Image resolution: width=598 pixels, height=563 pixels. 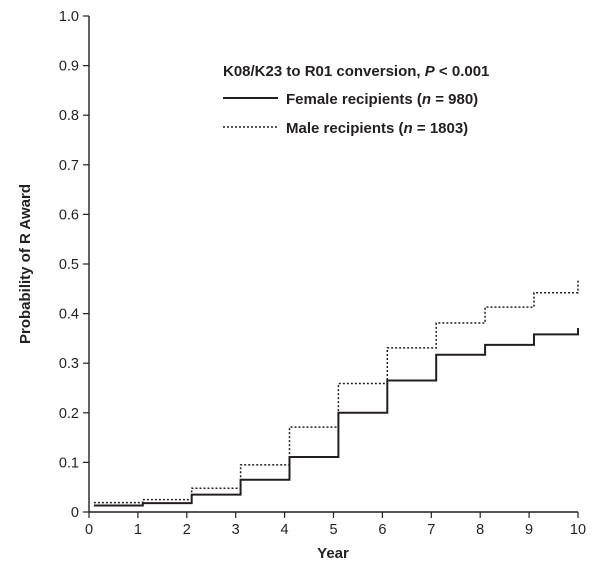 What do you see at coordinates (69, 67) in the screenshot?
I see `y-tick-label: 0.9` at bounding box center [69, 67].